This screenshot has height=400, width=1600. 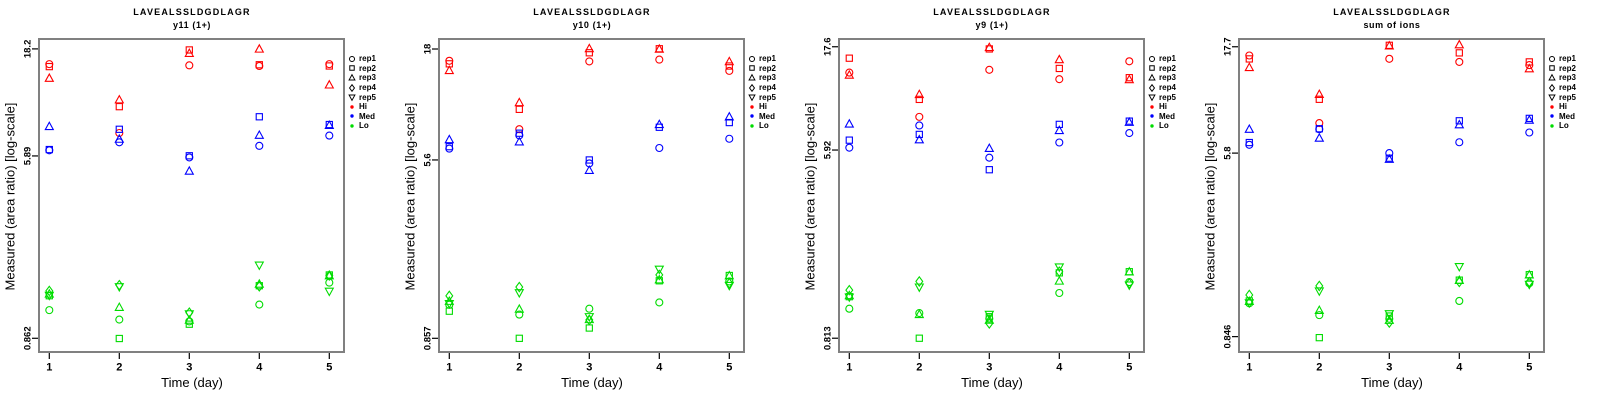 I want to click on x-tick-label: 3, so click(x=189, y=368).